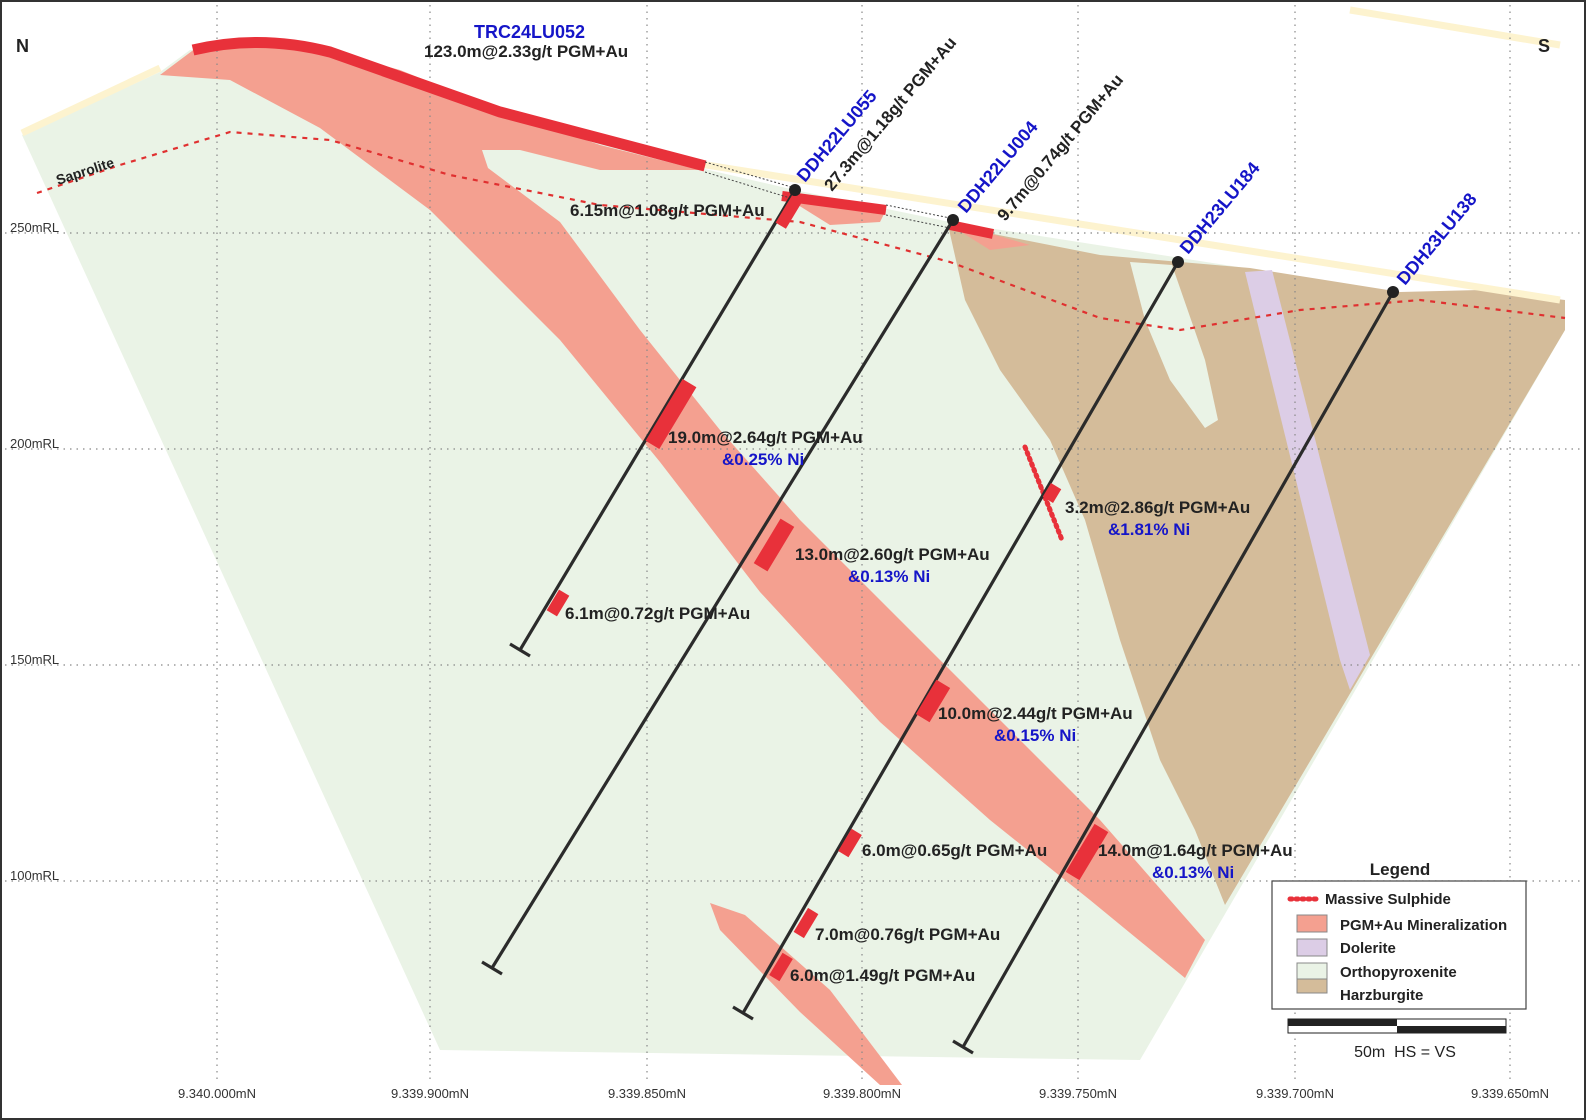  I want to click on orthopyroxenite-swatch, so click(1312, 971).